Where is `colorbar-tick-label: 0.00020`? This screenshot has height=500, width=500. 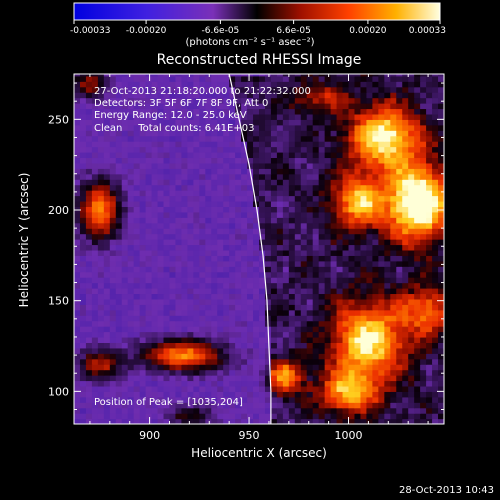 colorbar-tick-label: 0.00020 is located at coordinates (367, 31).